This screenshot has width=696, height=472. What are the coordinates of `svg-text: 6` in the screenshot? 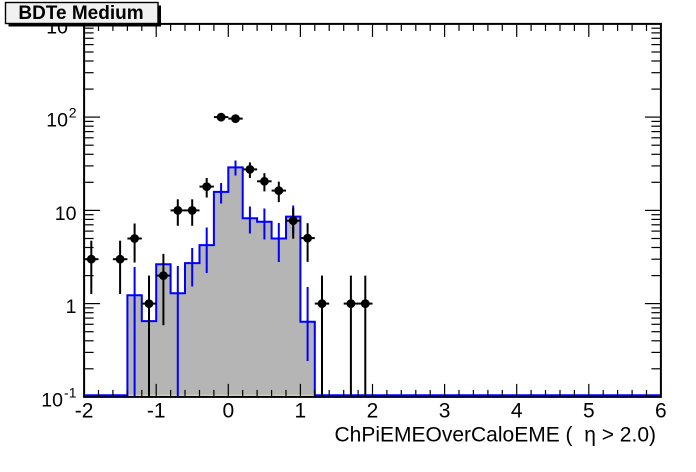 It's located at (661, 411).